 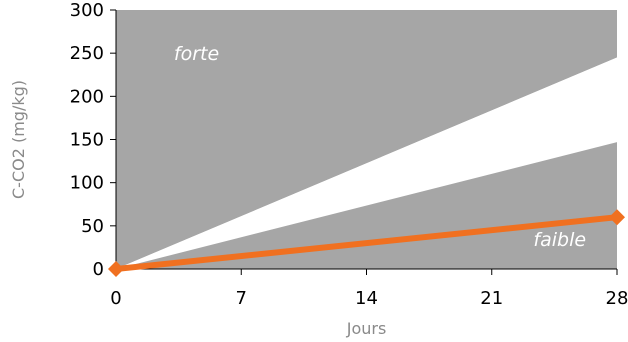 What do you see at coordinates (491, 298) in the screenshot?
I see `x-tick-label: 21` at bounding box center [491, 298].